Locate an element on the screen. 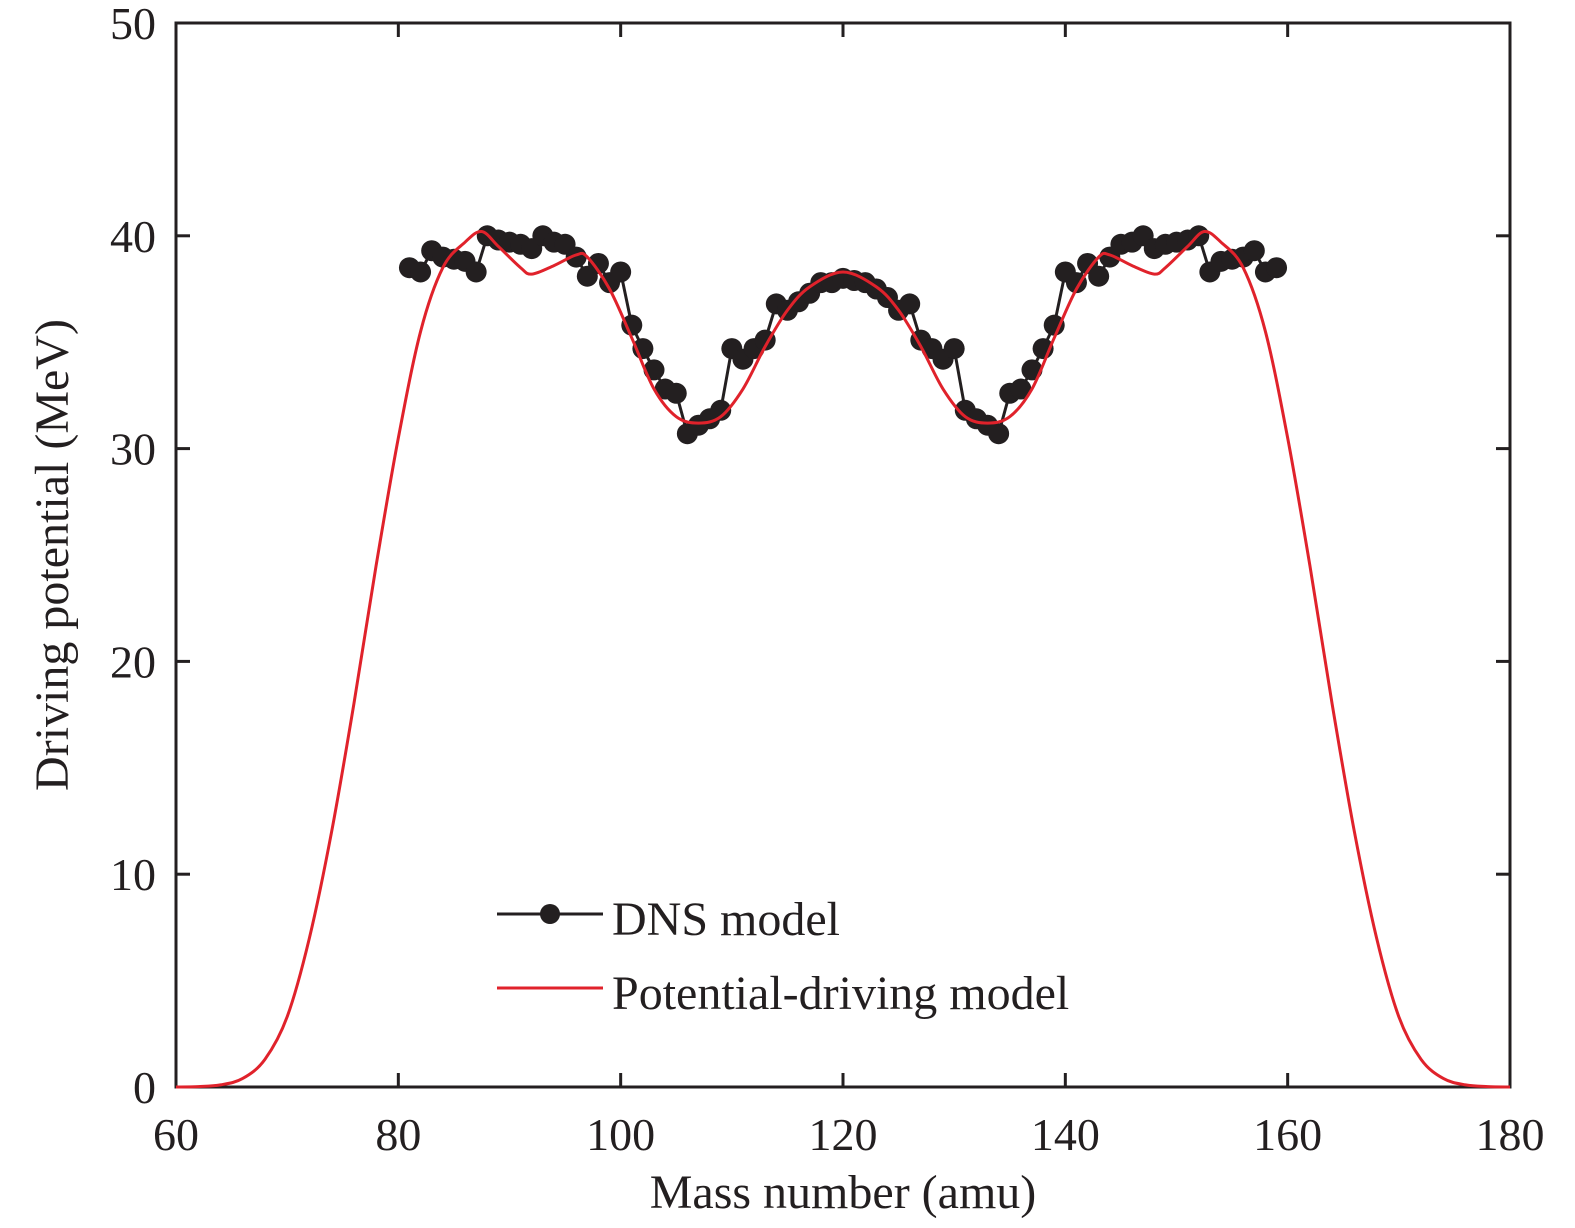  x-tick-label: 120 is located at coordinates (843, 1134).